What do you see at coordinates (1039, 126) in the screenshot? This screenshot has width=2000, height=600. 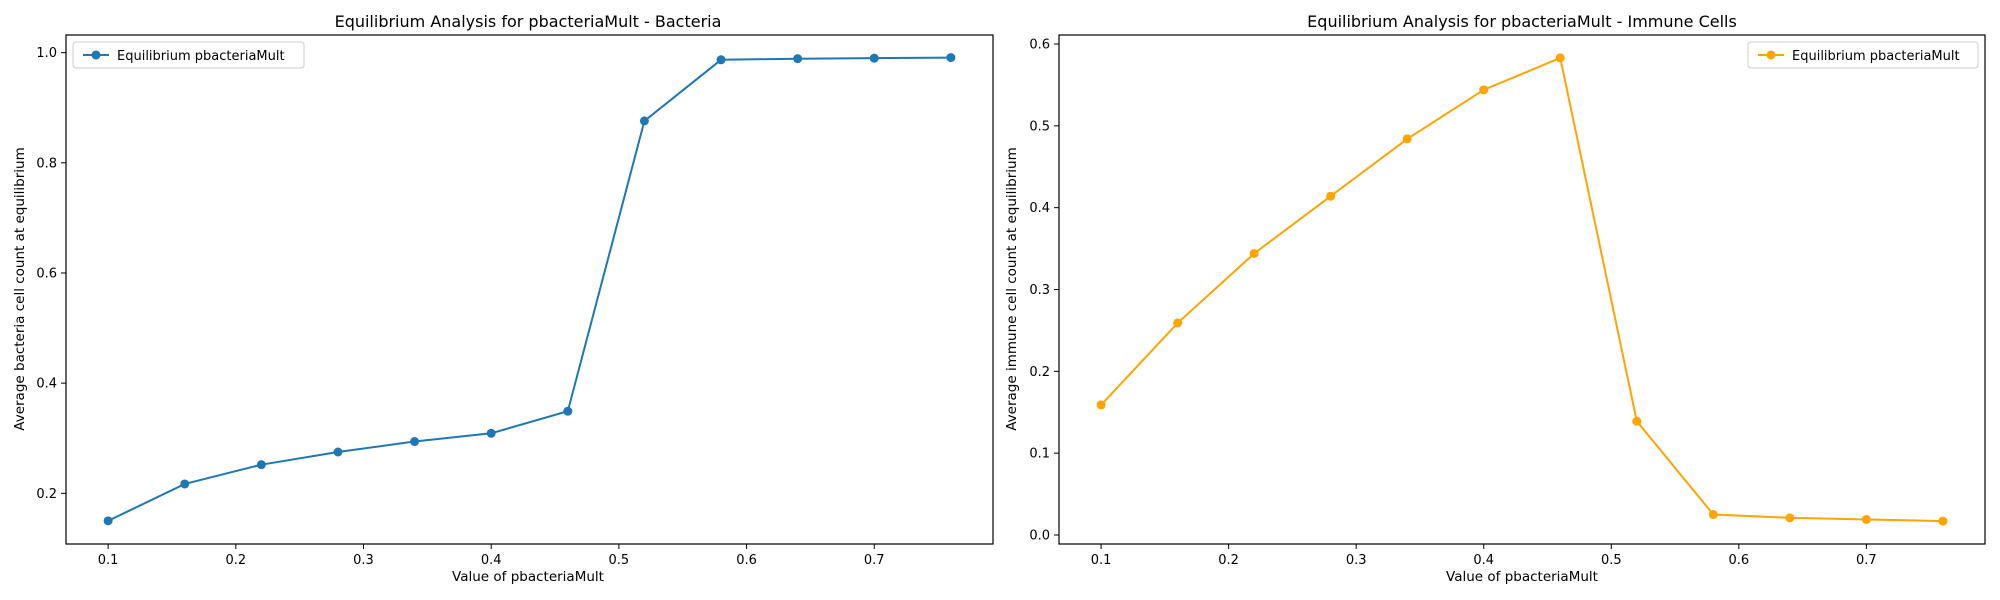 I see `y-tick-label: 0.5` at bounding box center [1039, 126].